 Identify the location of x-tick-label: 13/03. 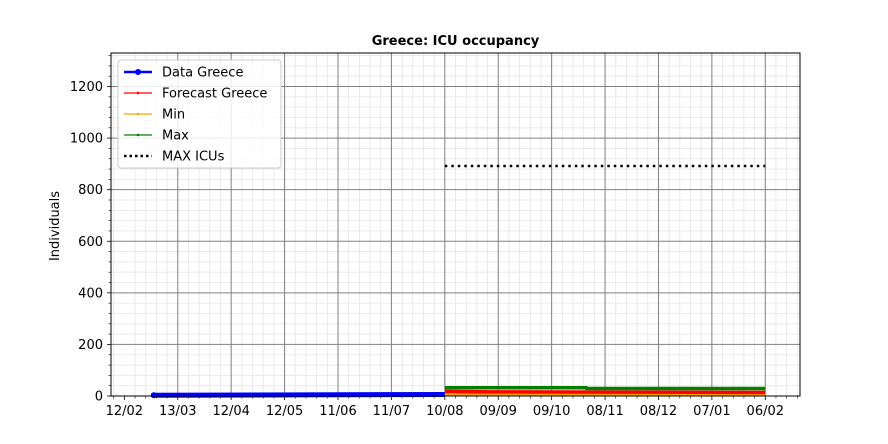
(177, 411).